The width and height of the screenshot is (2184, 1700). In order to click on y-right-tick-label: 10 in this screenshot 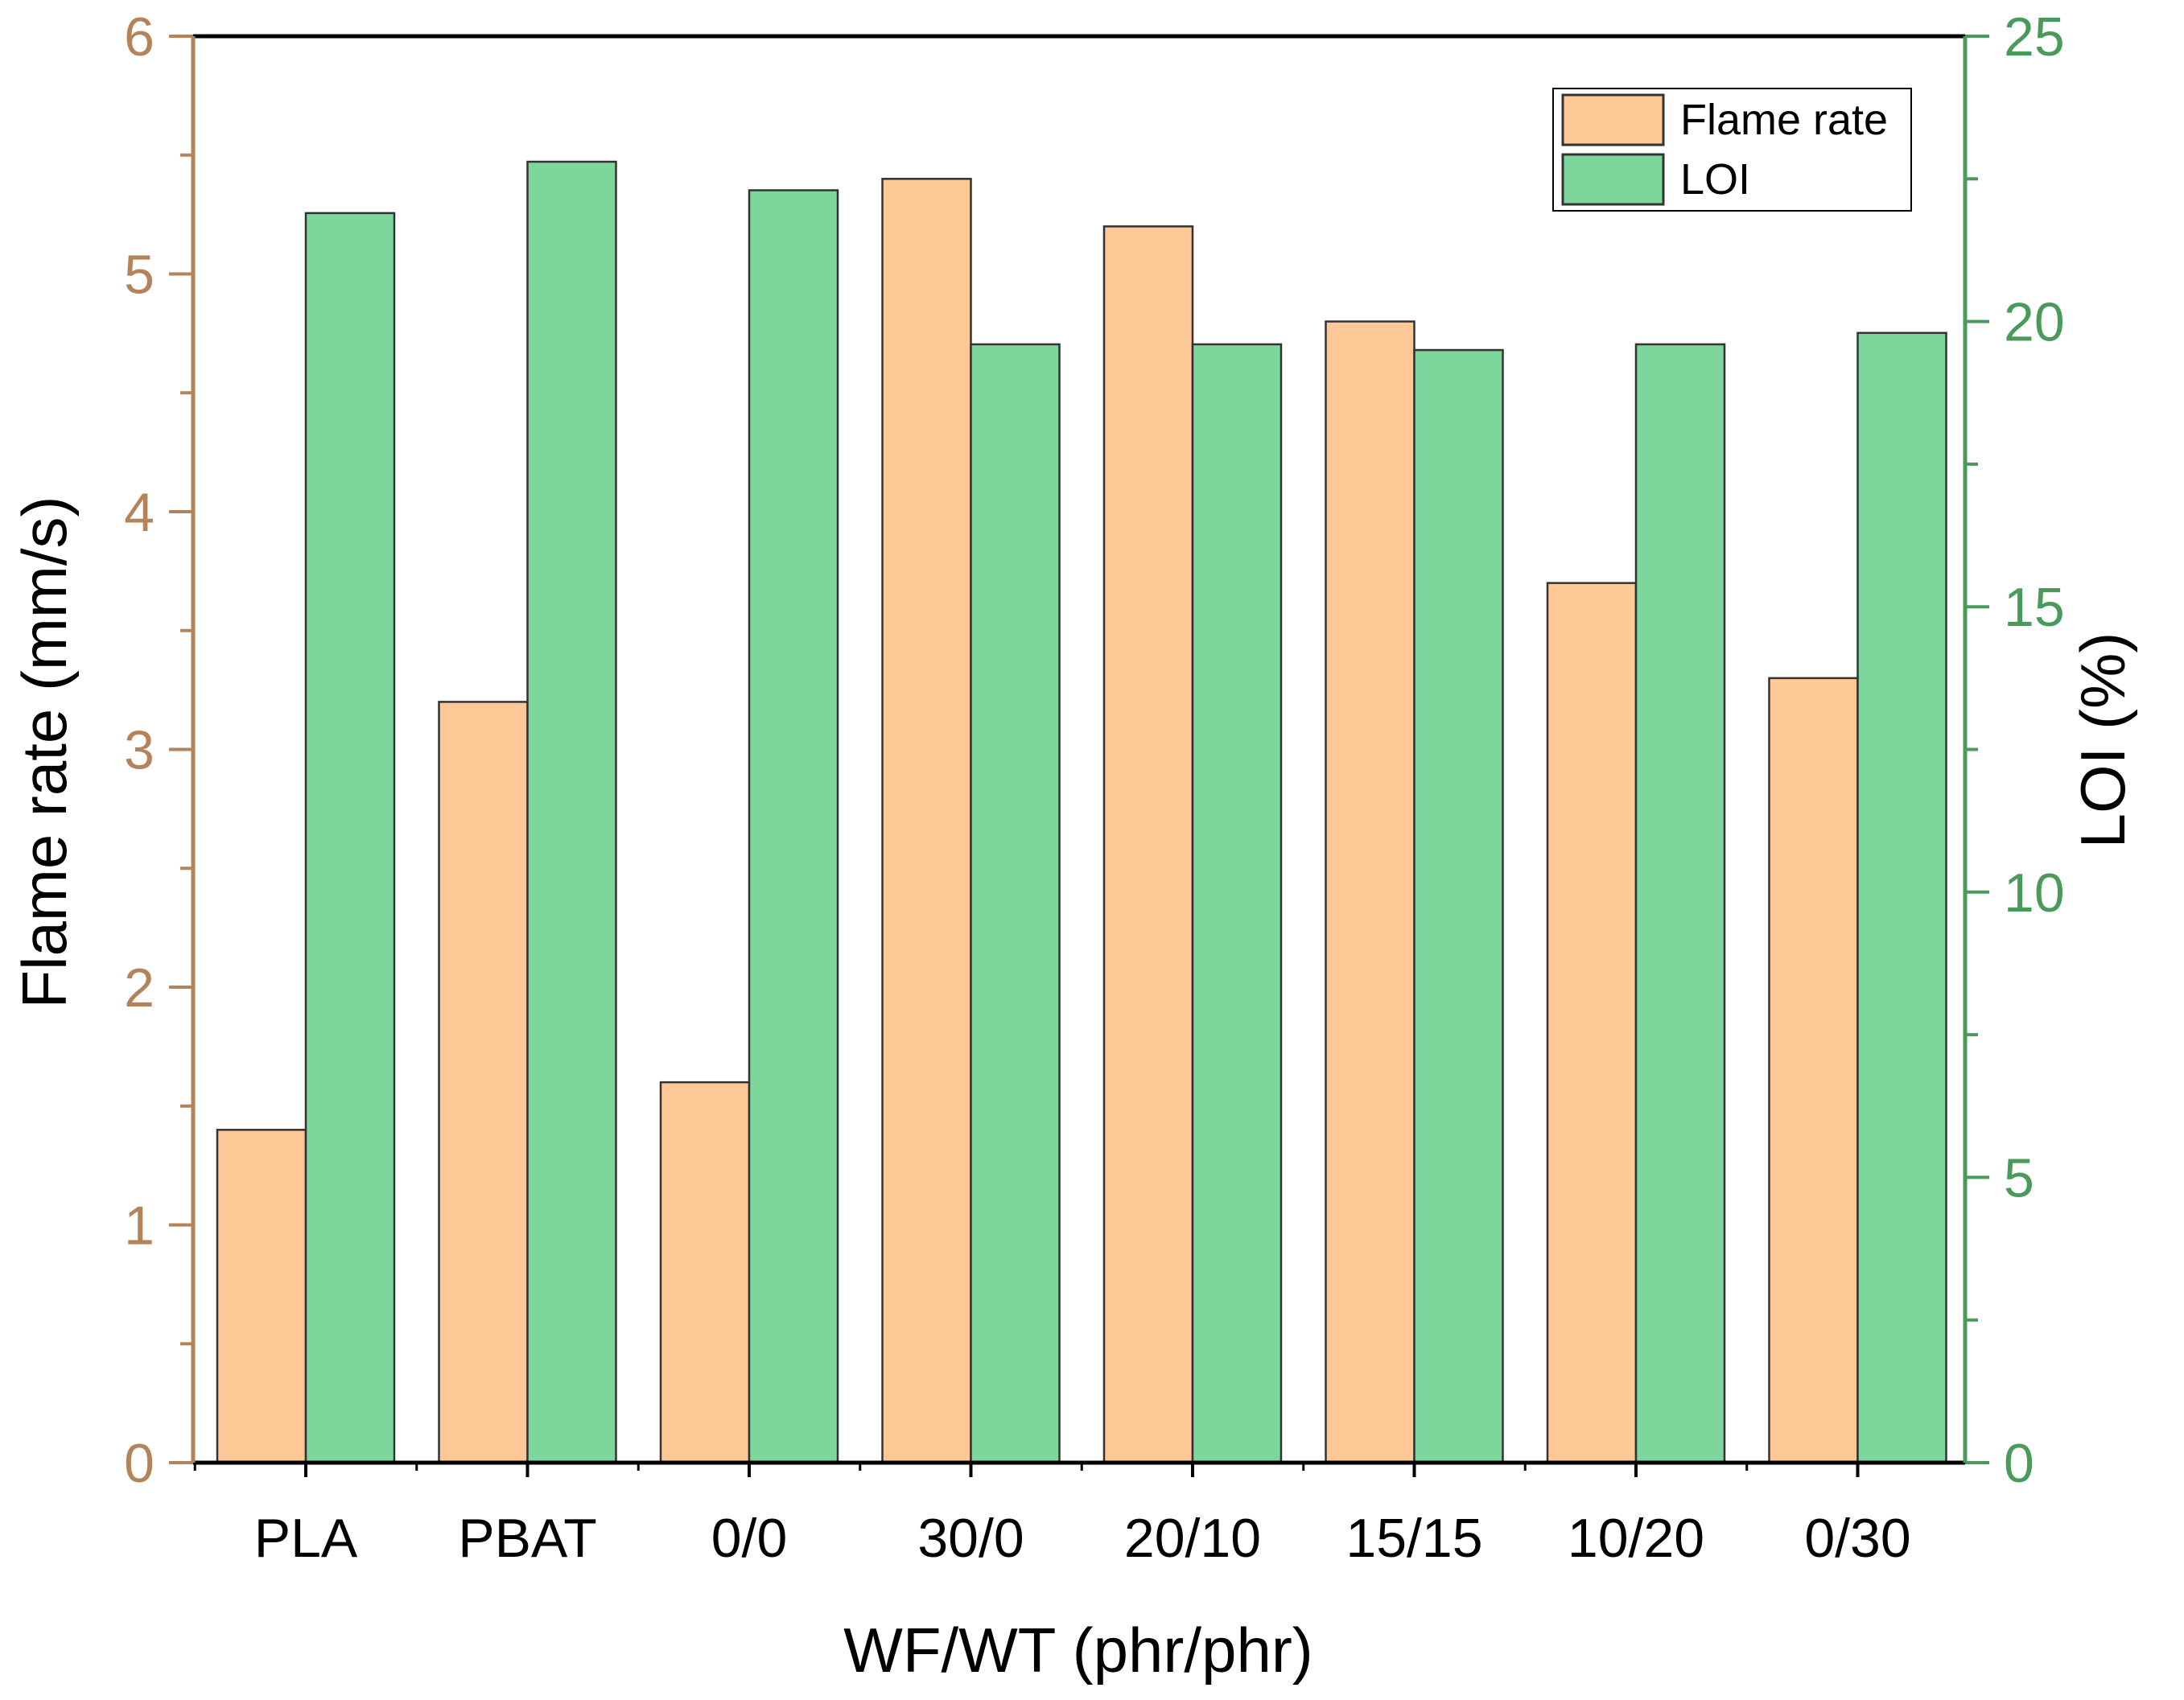, I will do `click(2034, 893)`.